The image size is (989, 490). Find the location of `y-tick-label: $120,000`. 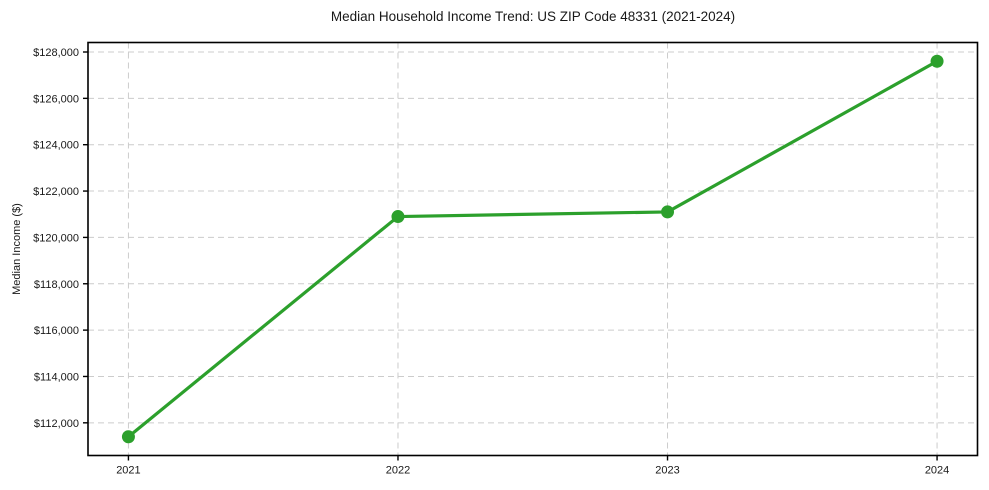

y-tick-label: $120,000 is located at coordinates (56, 238).